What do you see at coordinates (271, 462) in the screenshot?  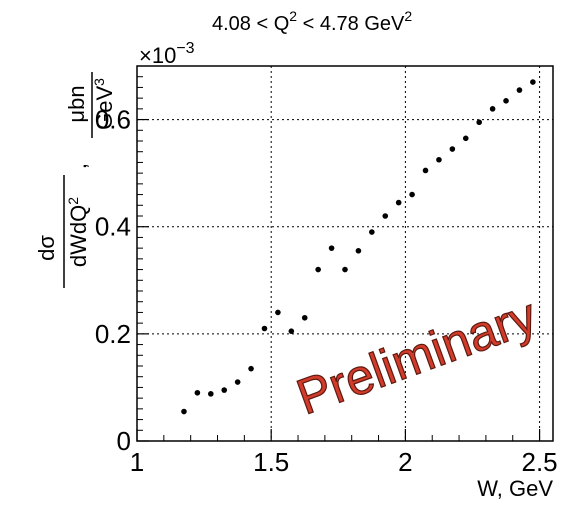 I see `x-tick-label: 1.5` at bounding box center [271, 462].